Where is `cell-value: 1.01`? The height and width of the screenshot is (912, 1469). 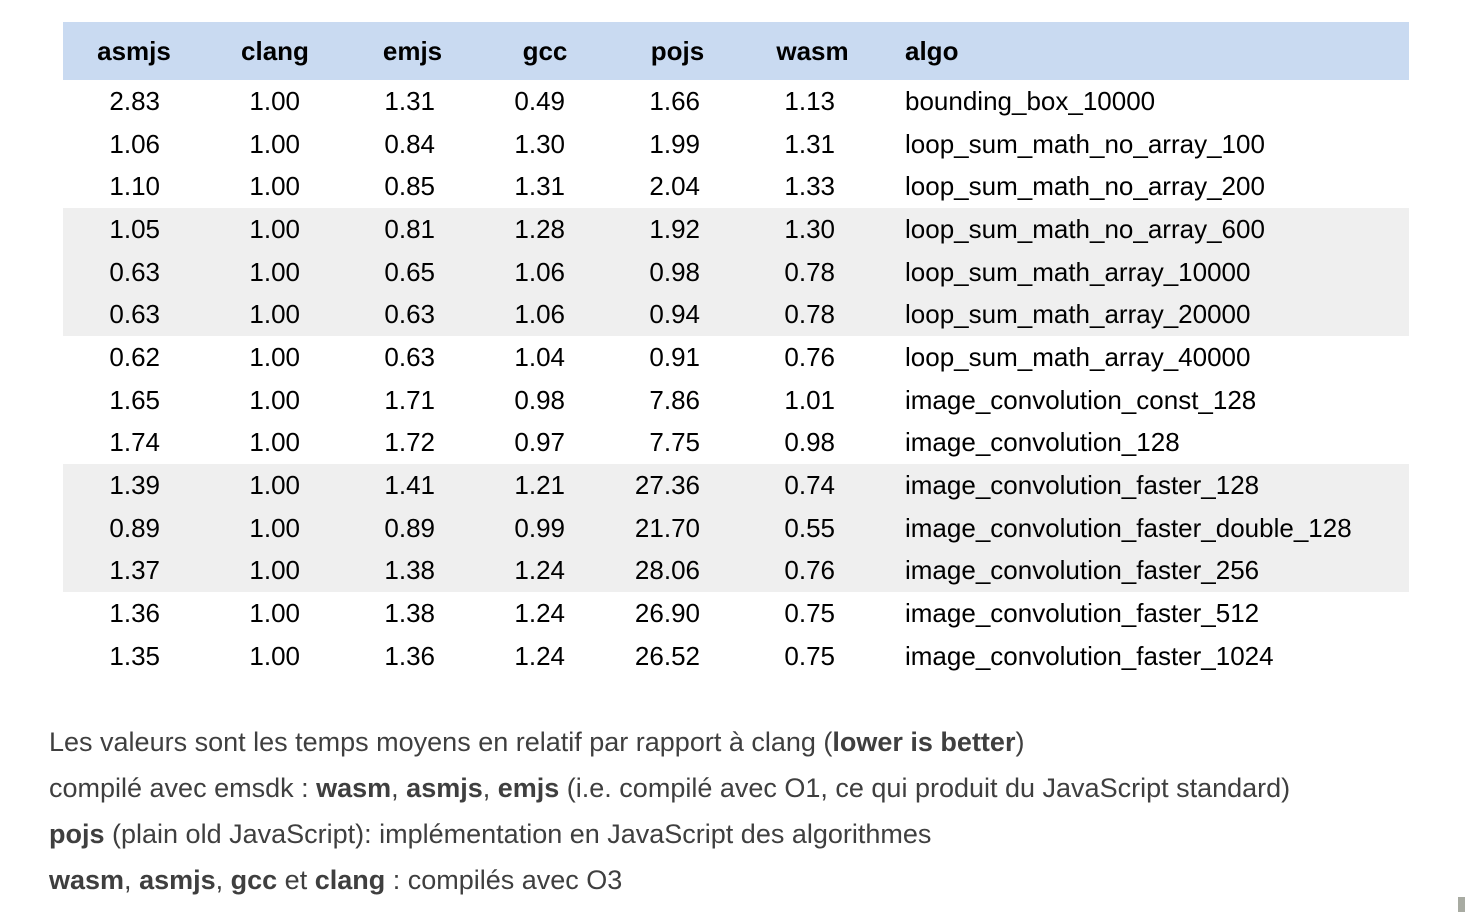 cell-value: 1.01 is located at coordinates (809, 399).